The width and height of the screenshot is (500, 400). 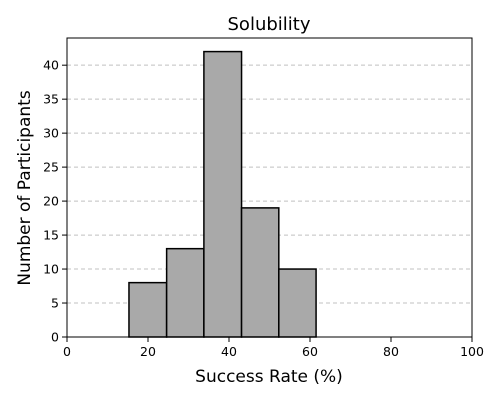 I want to click on x-axis-ticks: 0 20 40 60 80 100, so click(x=273, y=348).